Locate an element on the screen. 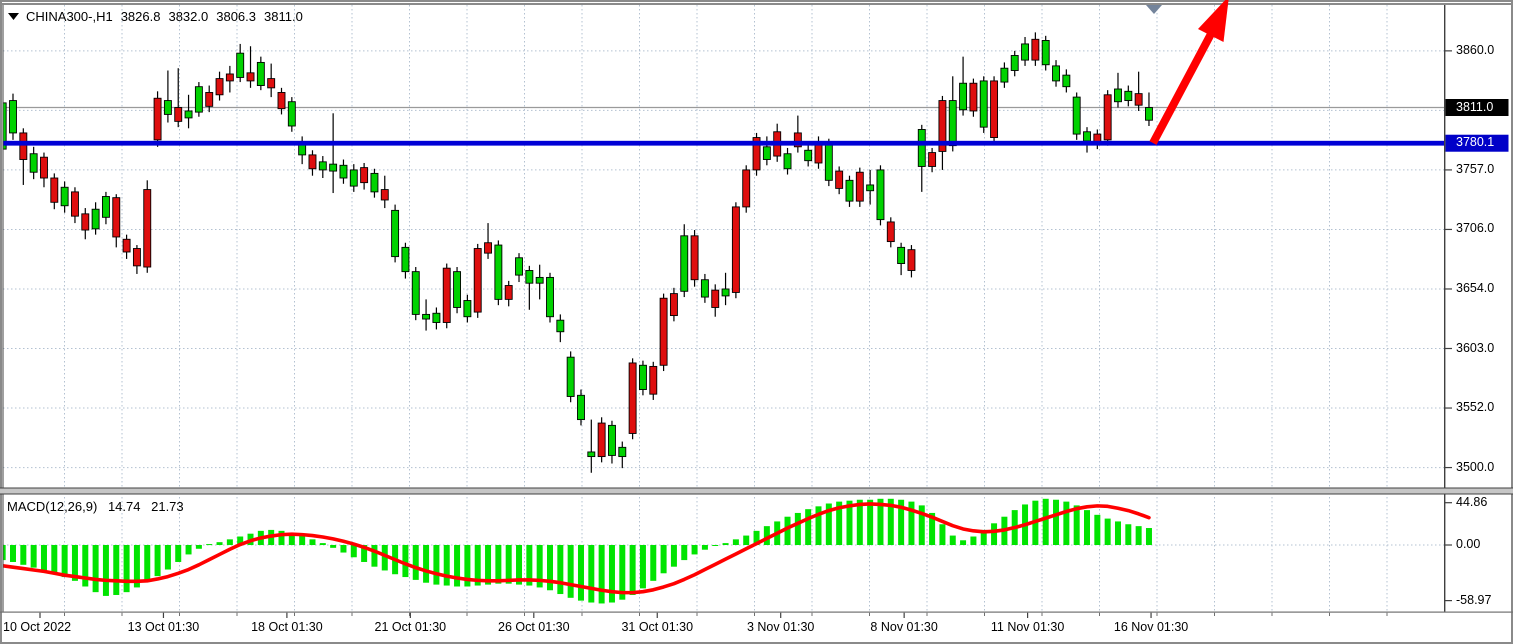 The width and height of the screenshot is (1513, 644). price-axis-label: 3654.0 is located at coordinates (1475, 287).